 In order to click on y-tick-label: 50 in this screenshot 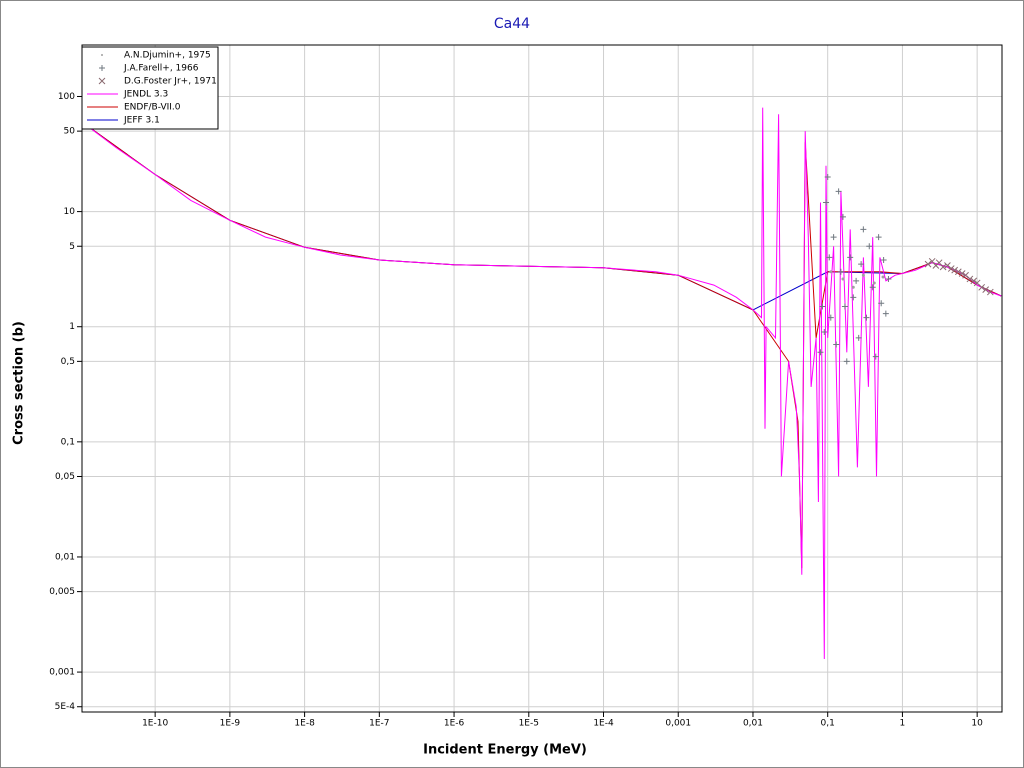, I will do `click(70, 132)`.